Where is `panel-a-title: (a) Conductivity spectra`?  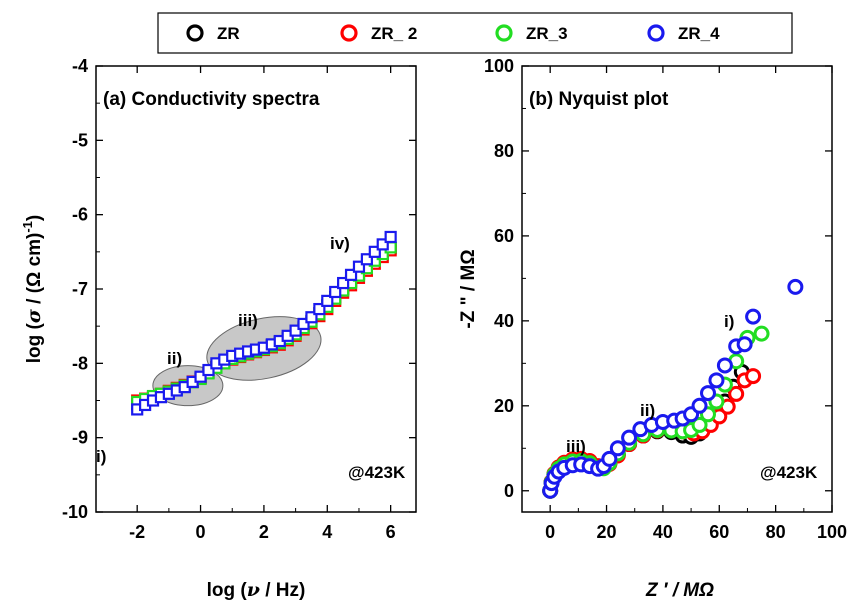 panel-a-title: (a) Conductivity spectra is located at coordinates (211, 99).